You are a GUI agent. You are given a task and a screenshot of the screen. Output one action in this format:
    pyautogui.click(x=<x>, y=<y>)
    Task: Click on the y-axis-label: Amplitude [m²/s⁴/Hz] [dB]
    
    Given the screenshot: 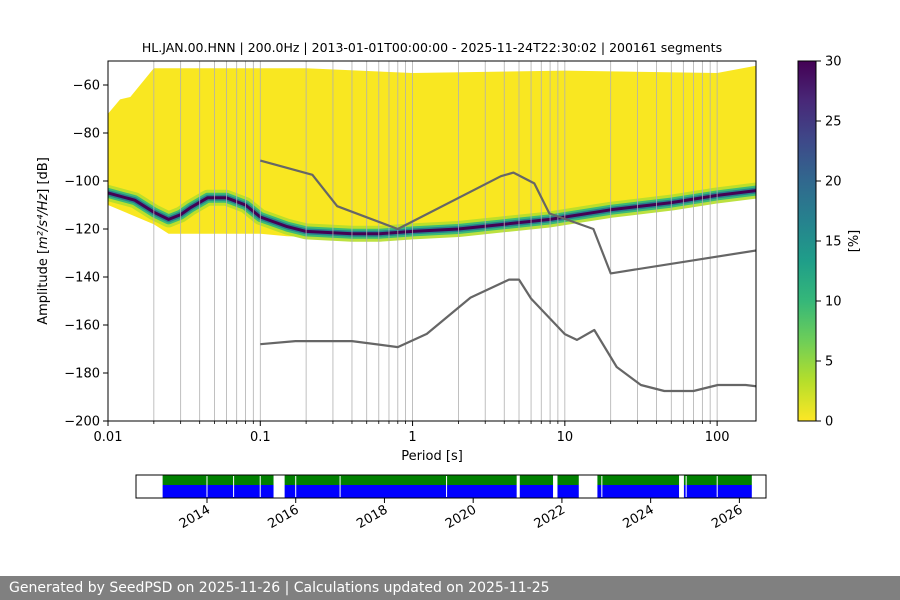 What is the action you would take?
    pyautogui.click(x=43, y=241)
    